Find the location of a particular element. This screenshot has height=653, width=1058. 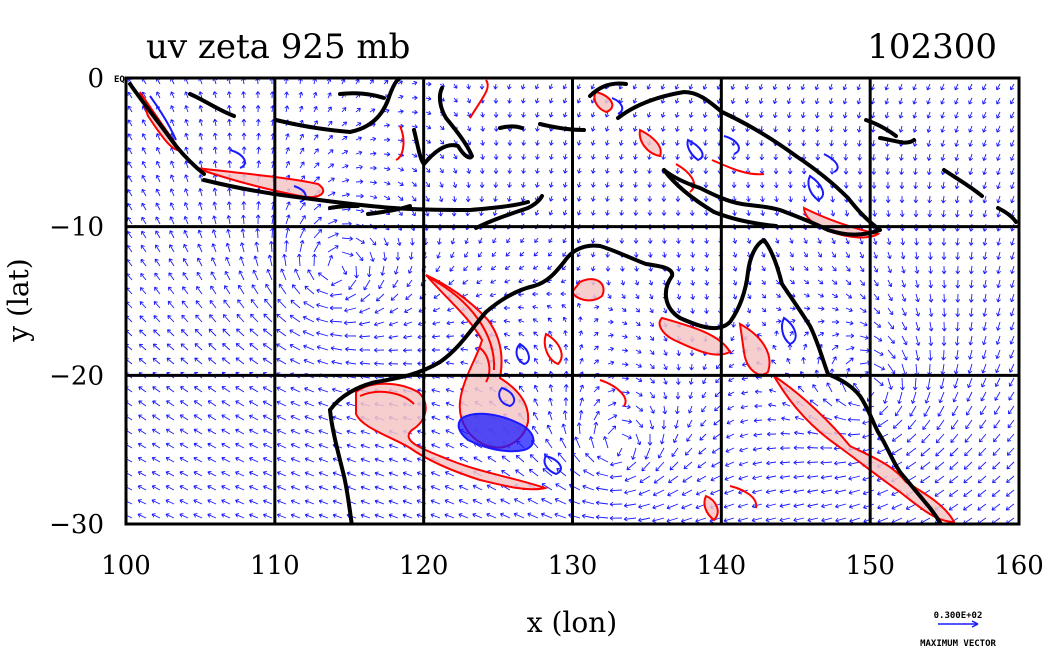

coast-australia-west is located at coordinates (341, 466).